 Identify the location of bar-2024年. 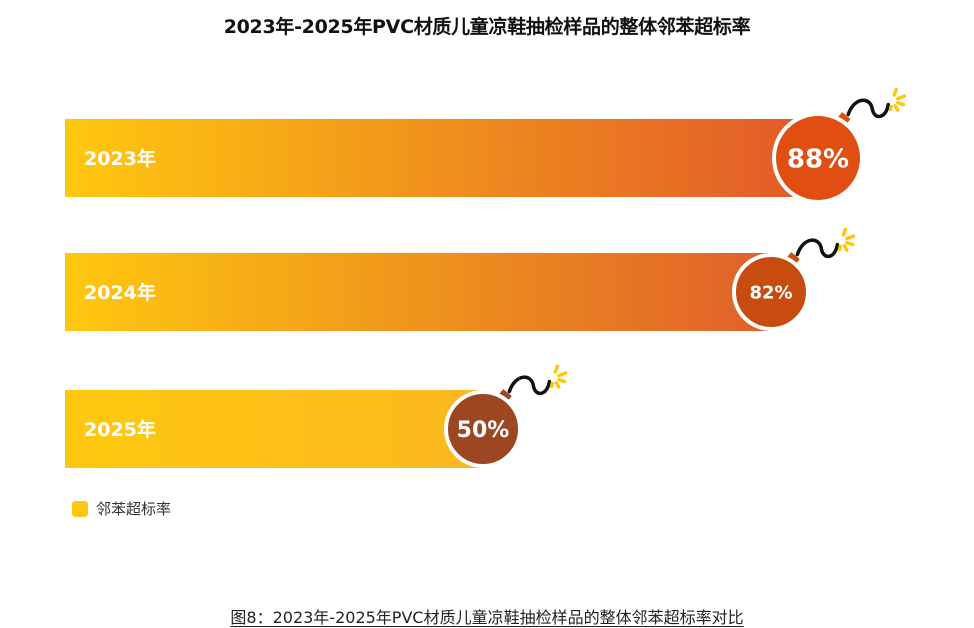
(418, 292).